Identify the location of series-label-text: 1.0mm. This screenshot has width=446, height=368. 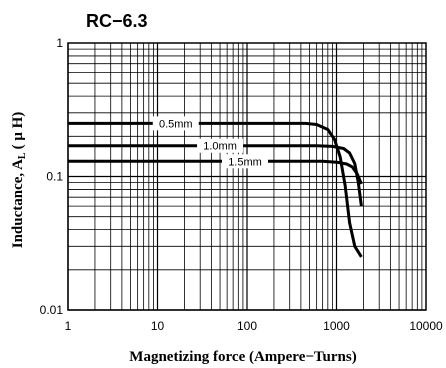
(220, 147).